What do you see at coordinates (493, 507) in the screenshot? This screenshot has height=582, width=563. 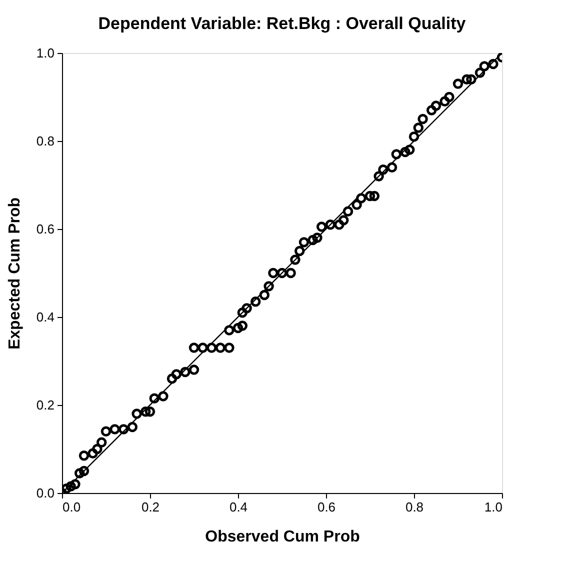 I see `x-tick-label: 1.0` at bounding box center [493, 507].